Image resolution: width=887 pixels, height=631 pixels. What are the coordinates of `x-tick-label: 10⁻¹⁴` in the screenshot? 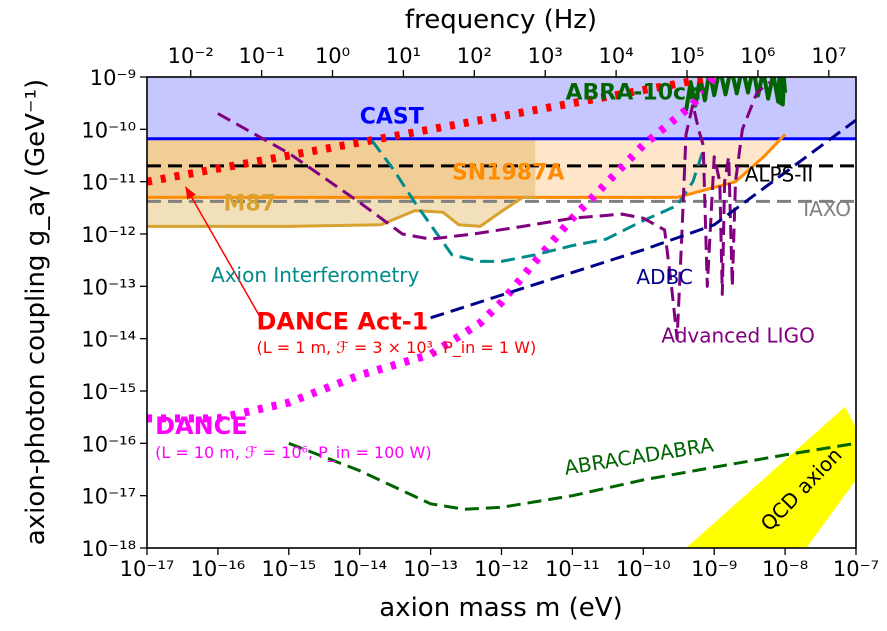 It's located at (359, 569).